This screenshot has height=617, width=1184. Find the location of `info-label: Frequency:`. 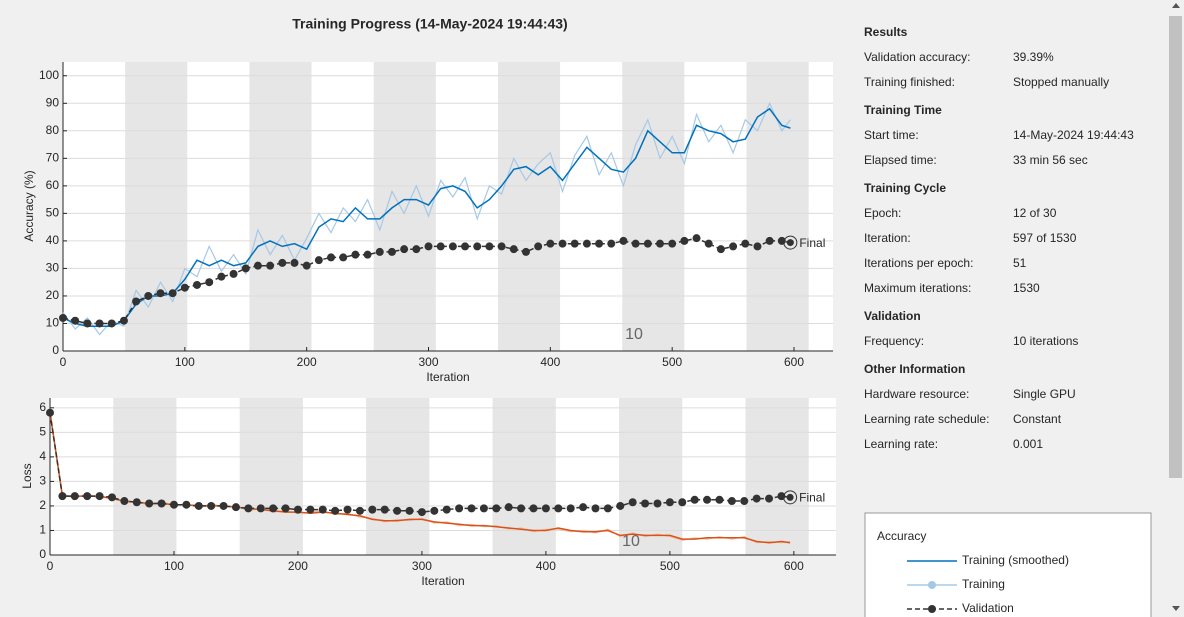

info-label: Frequency: is located at coordinates (894, 341).